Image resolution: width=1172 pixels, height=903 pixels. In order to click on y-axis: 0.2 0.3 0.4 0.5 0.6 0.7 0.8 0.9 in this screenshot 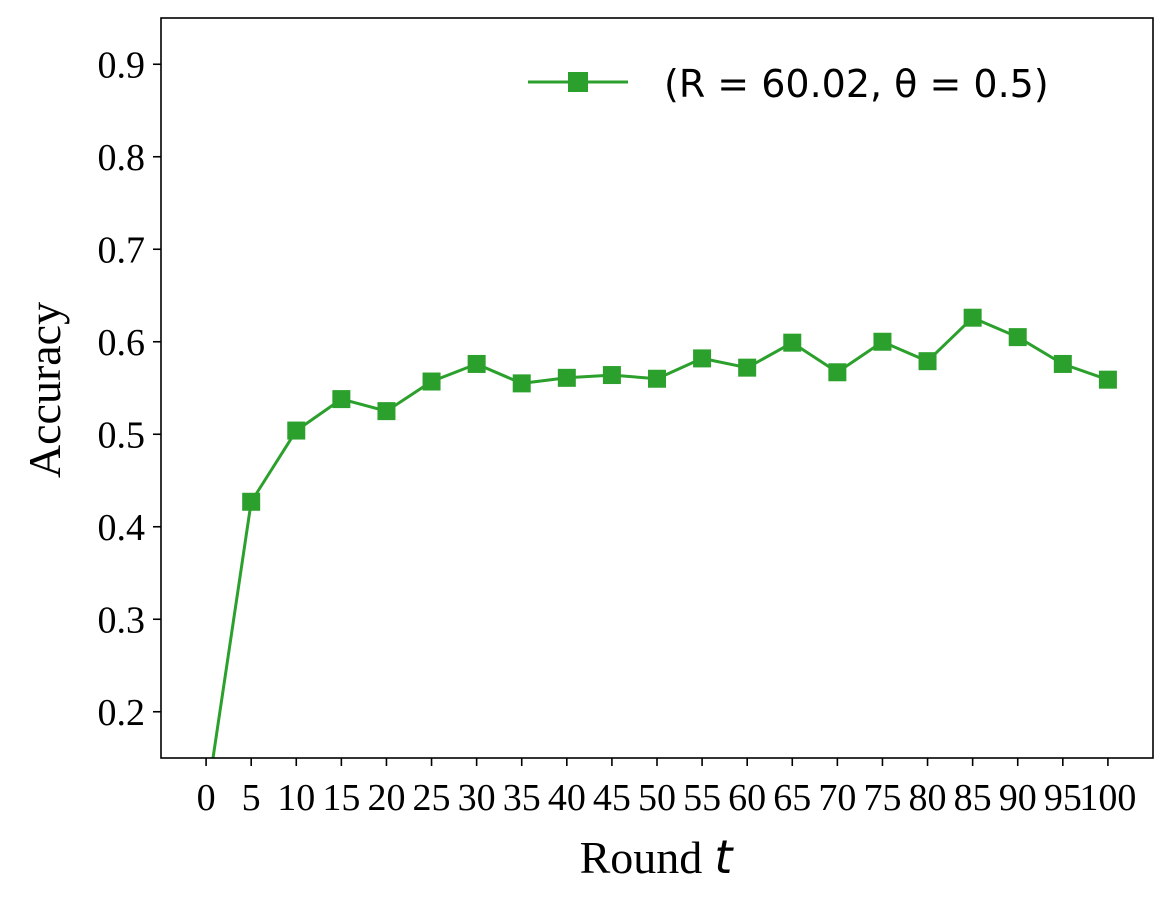, I will do `click(129, 389)`.